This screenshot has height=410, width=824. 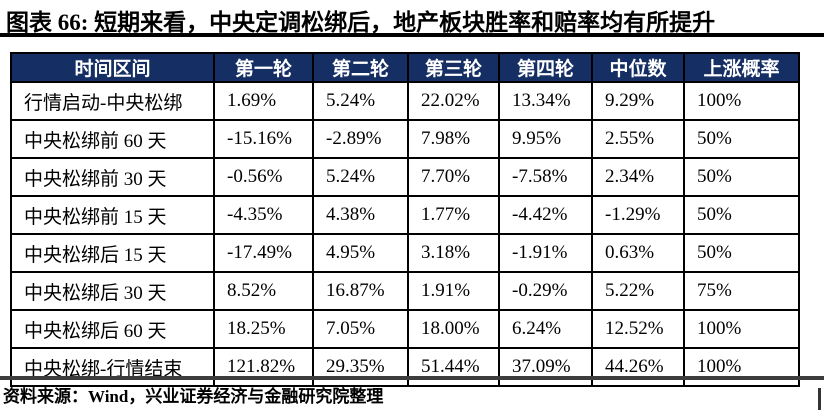 I want to click on table-cell: -0.29%, so click(x=545, y=291).